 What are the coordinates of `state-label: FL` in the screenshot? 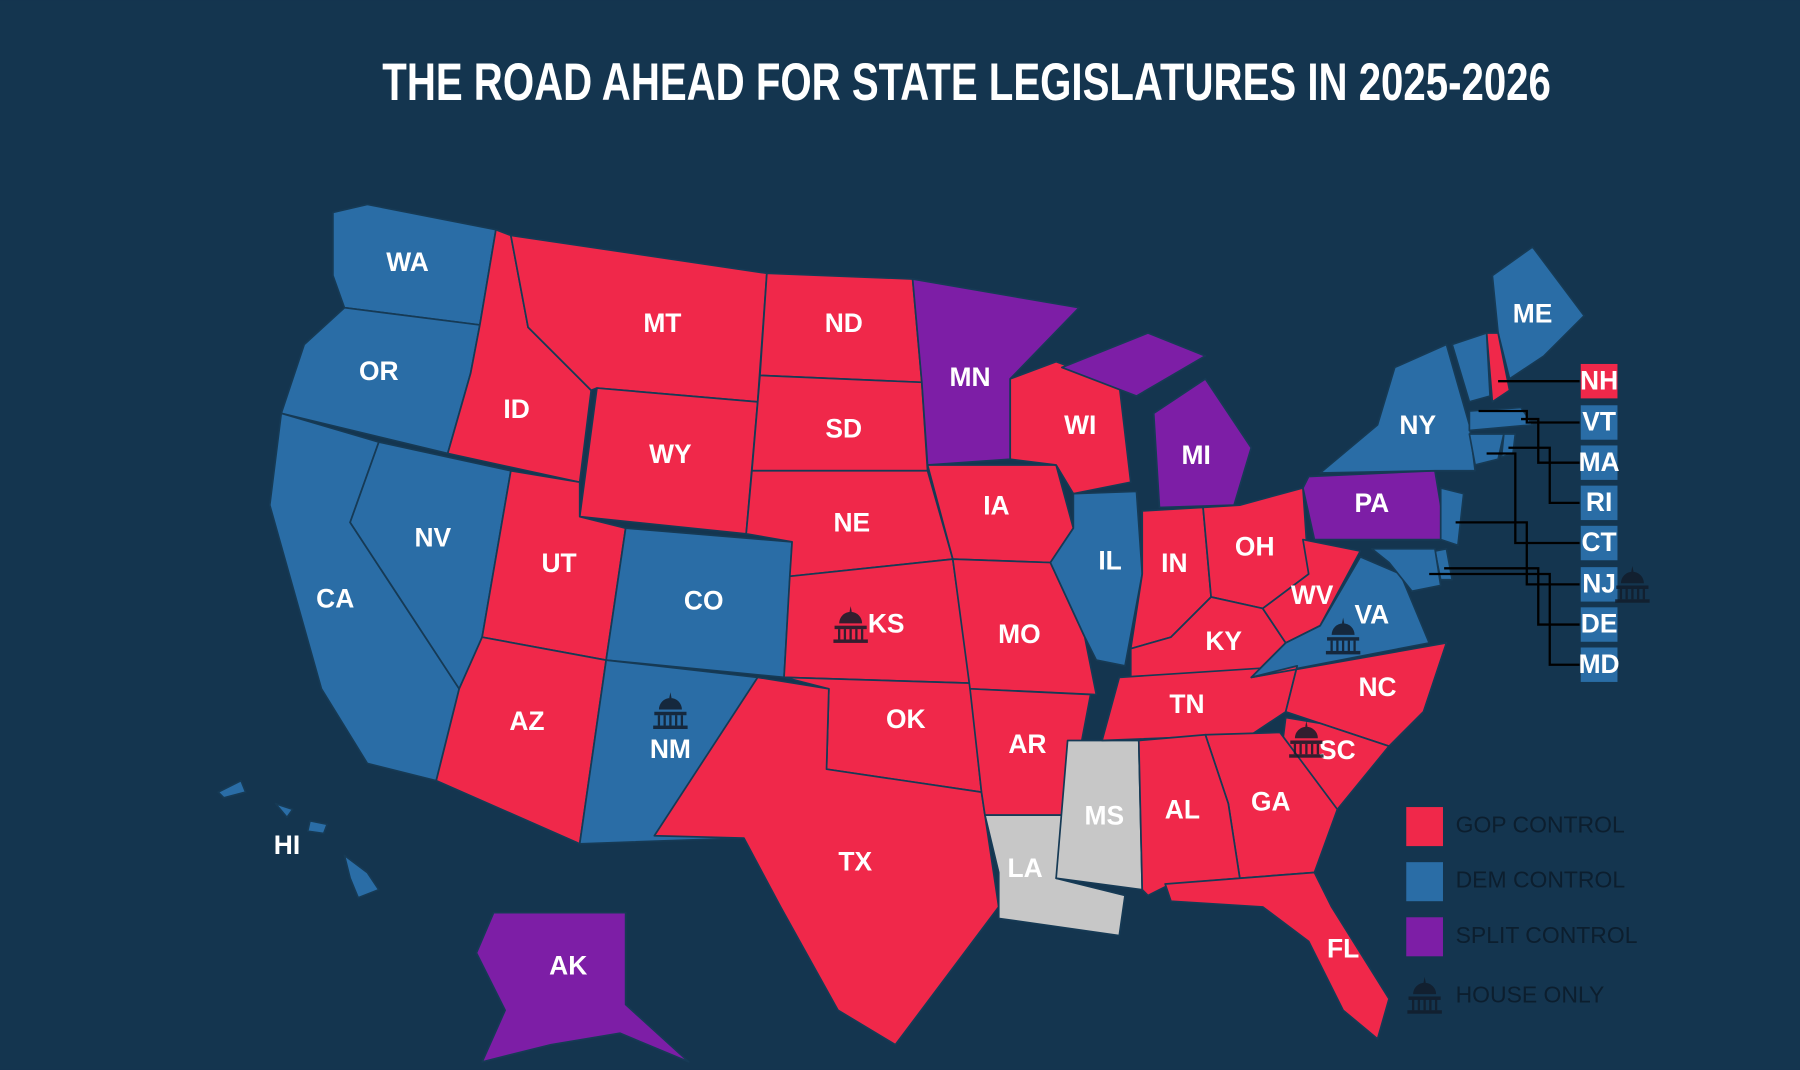 It's located at (1343, 949).